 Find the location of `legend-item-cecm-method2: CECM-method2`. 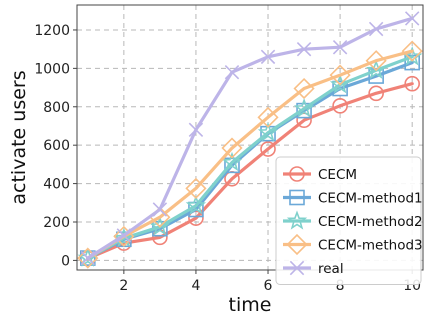

legend-item-cecm-method2: CECM-method2 is located at coordinates (353, 220).